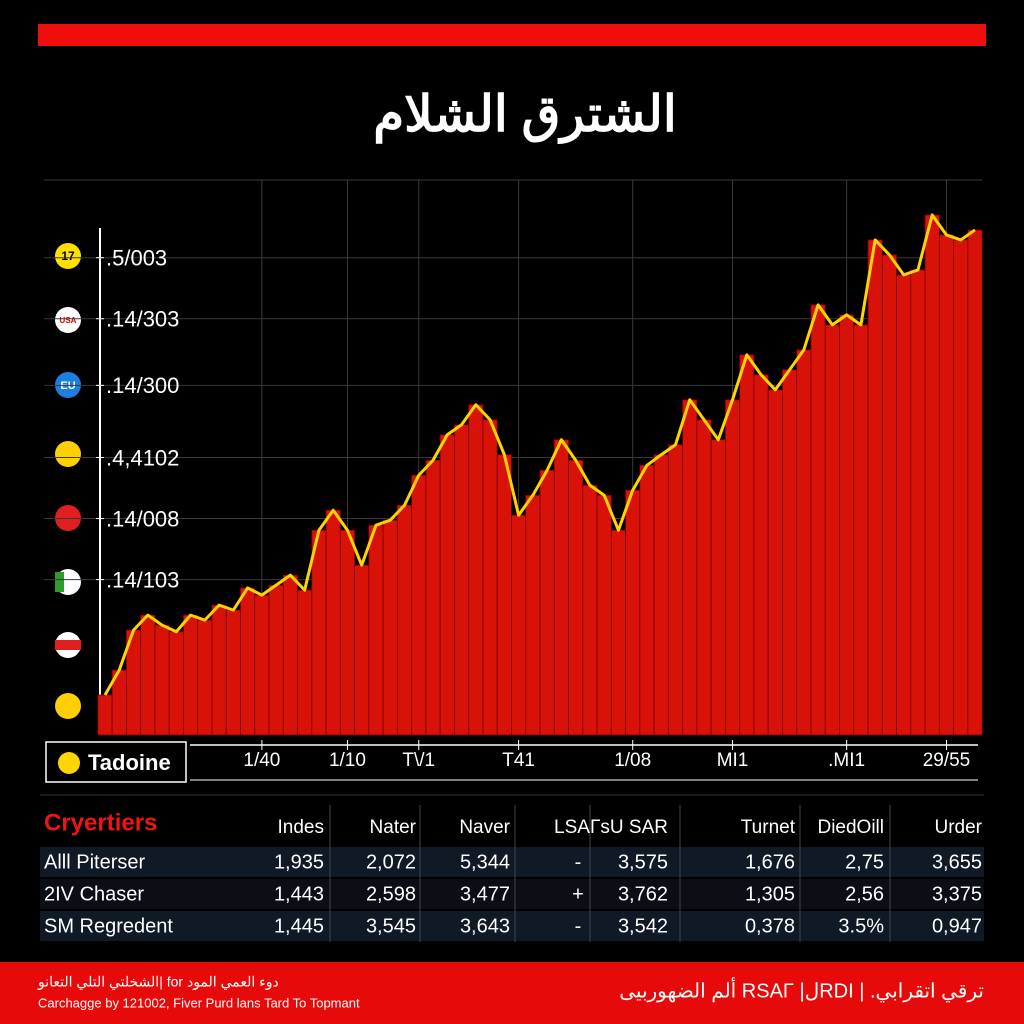 This screenshot has width=1024, height=1024. I want to click on top-bar, so click(512, 35).